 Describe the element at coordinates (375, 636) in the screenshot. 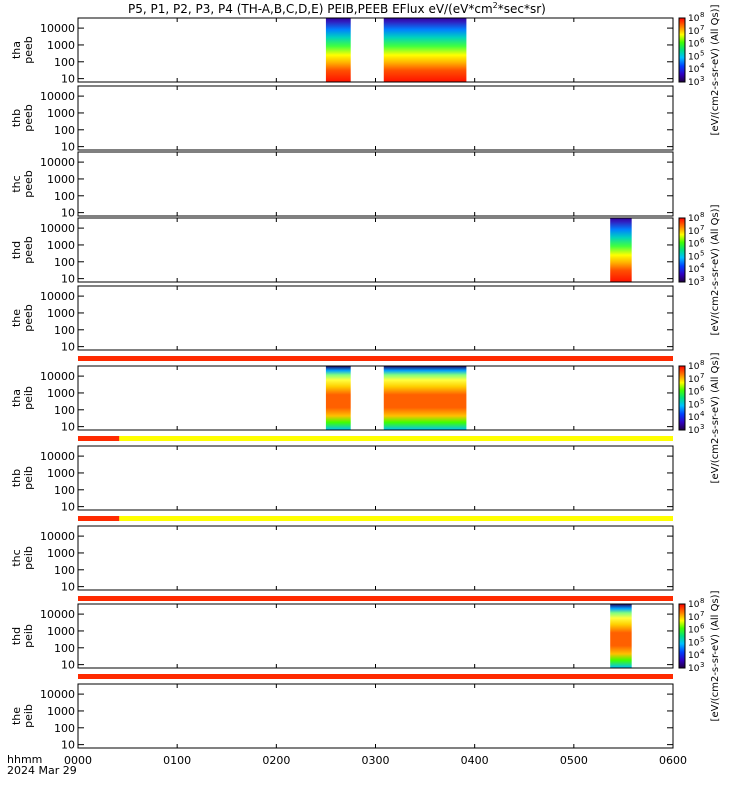

I see `panel-frame-thd_peib` at that location.